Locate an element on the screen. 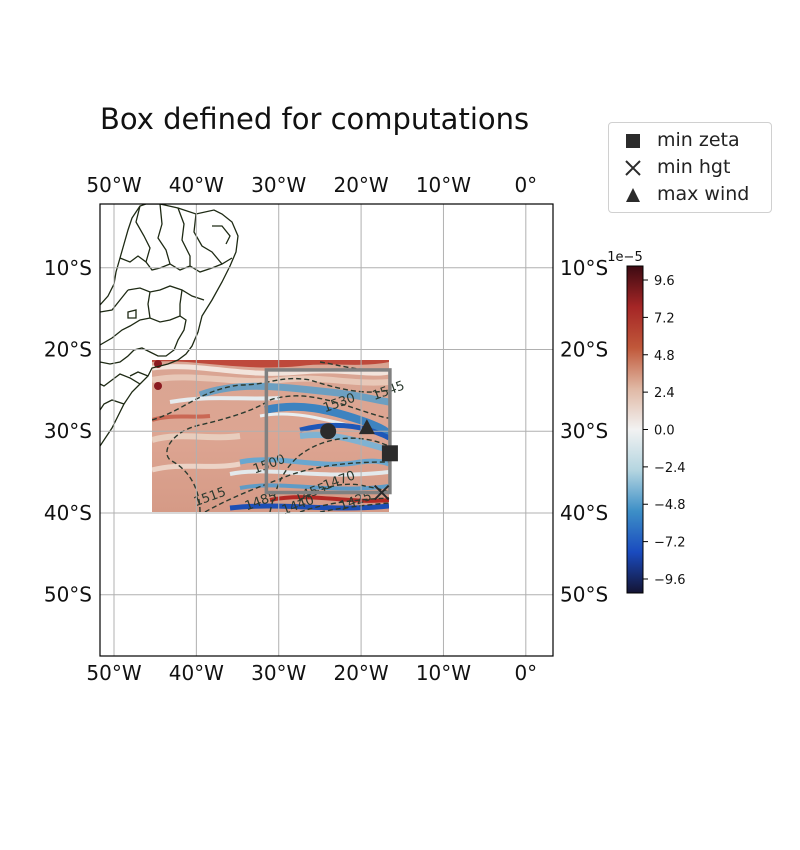 The image size is (800, 850). legend: min zeta min hgt max wind is located at coordinates (690, 167).